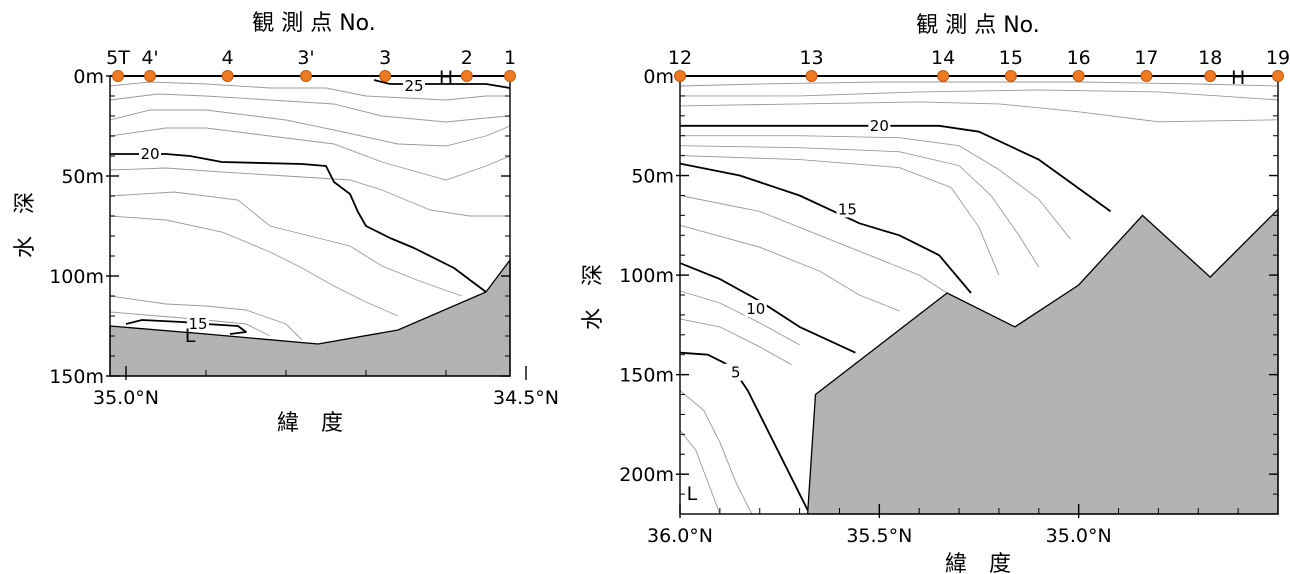 The image size is (1290, 574). I want to click on x-tick-label: 34.5°N, so click(526, 398).